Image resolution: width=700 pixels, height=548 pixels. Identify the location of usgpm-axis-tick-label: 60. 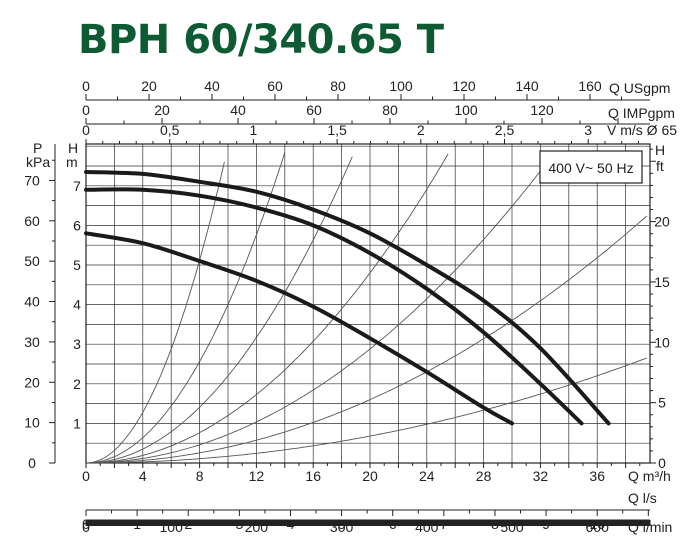
(275, 86).